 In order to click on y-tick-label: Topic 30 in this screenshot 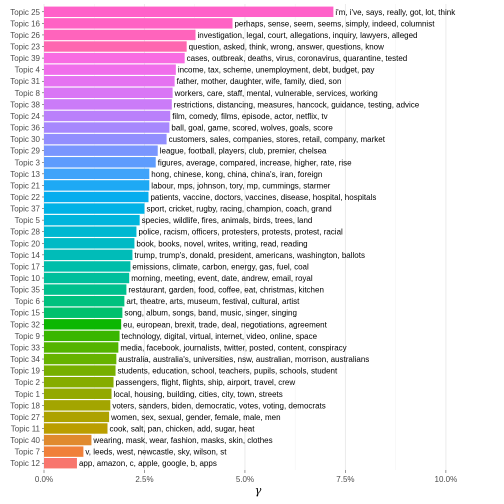, I will do `click(25, 139)`.